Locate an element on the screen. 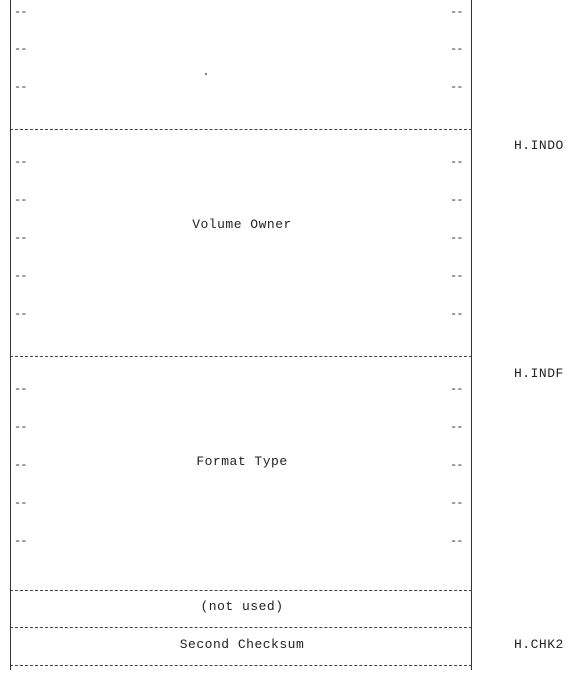 The height and width of the screenshot is (673, 588). box-left-edge is located at coordinates (10, 335).